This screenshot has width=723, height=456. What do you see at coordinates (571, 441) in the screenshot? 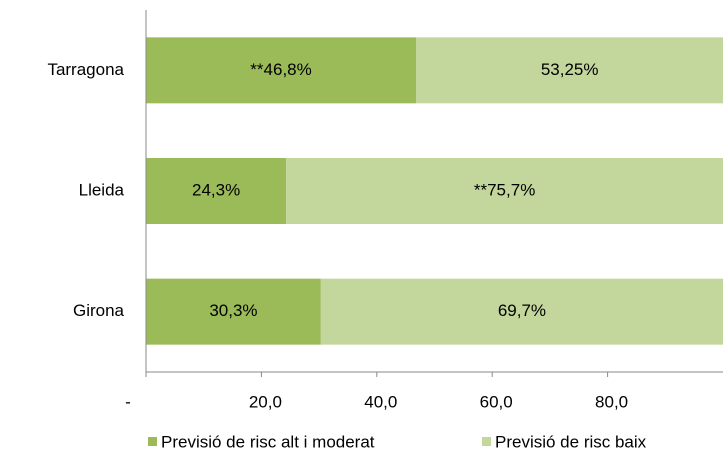
I see `legend-label: Previsió de risc baix` at bounding box center [571, 441].